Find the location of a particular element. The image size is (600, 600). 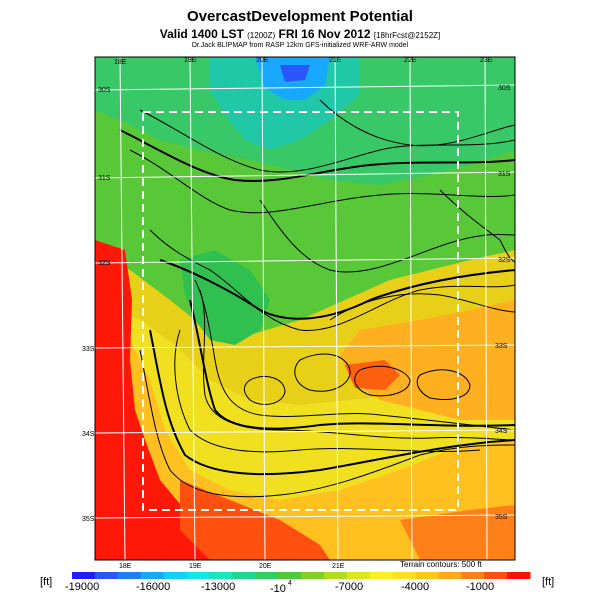

map-title: OvercastDevelopment Potential is located at coordinates (300, 16).